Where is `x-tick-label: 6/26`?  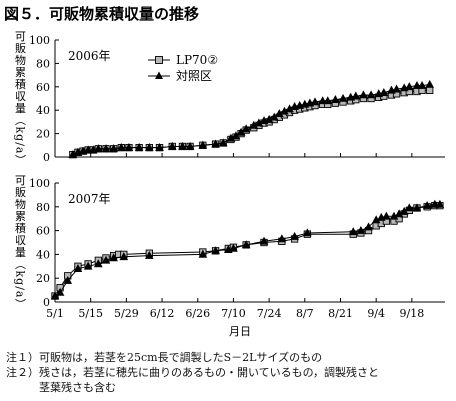
x-tick-label: 6/26 is located at coordinates (197, 313).